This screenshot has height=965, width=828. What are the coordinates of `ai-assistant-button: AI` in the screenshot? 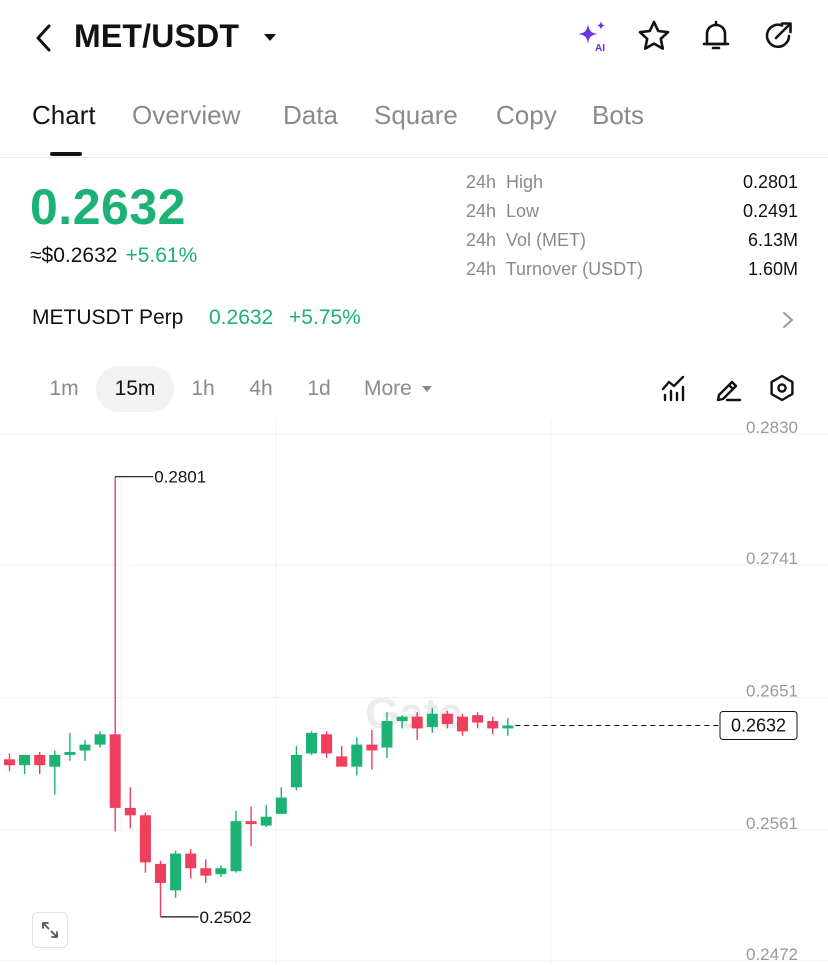 It's located at (592, 36).